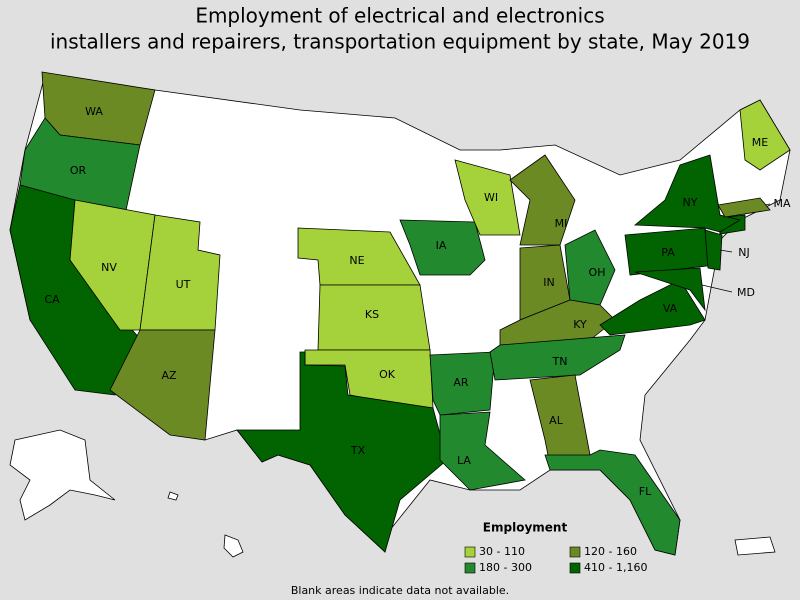  I want to click on legend-label: 410 - 1,160, so click(615, 567).